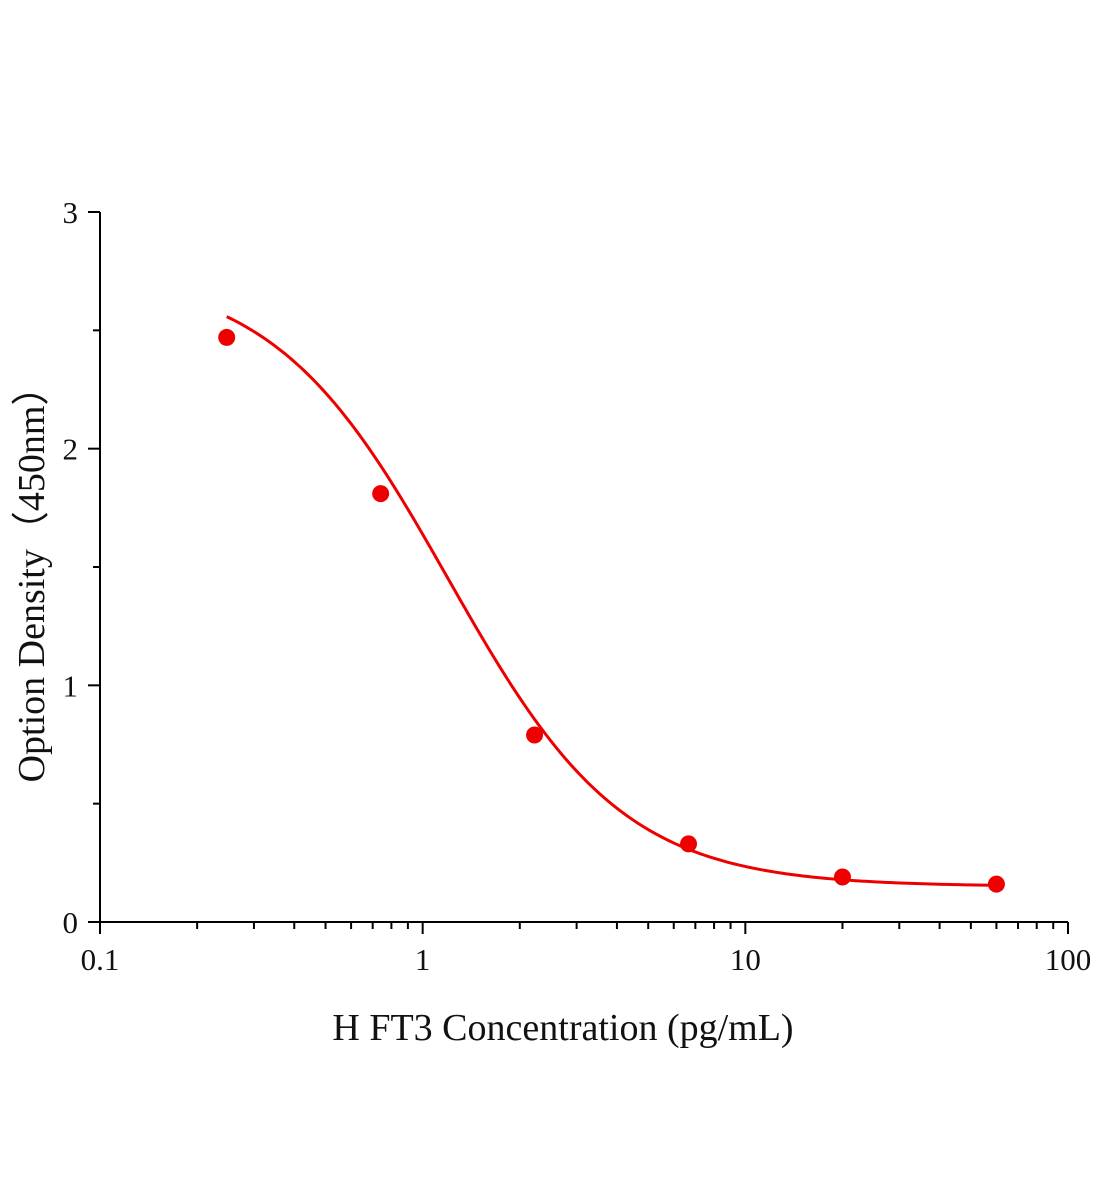 This screenshot has height=1200, width=1104. Describe the element at coordinates (745, 959) in the screenshot. I see `x-tick-label: 10` at that location.